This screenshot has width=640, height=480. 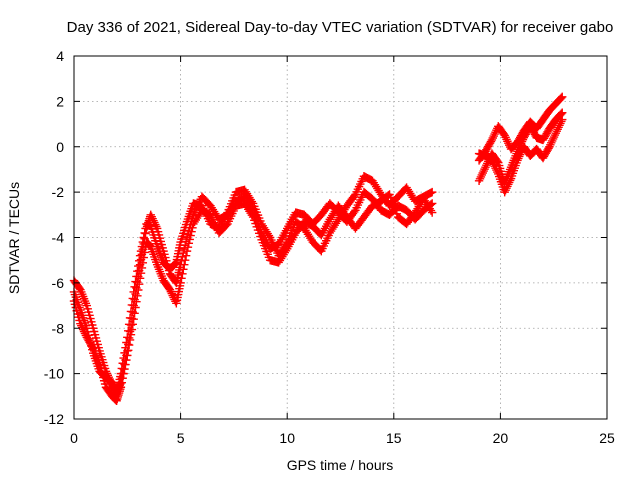 I want to click on x-tick-label: 5, so click(x=181, y=438).